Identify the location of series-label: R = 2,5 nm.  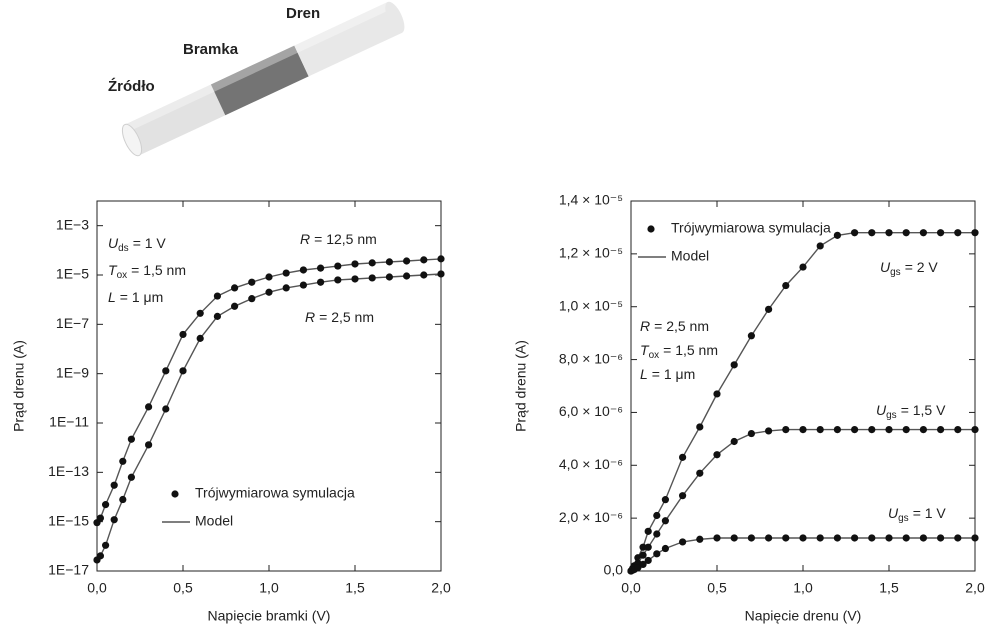
(339, 317).